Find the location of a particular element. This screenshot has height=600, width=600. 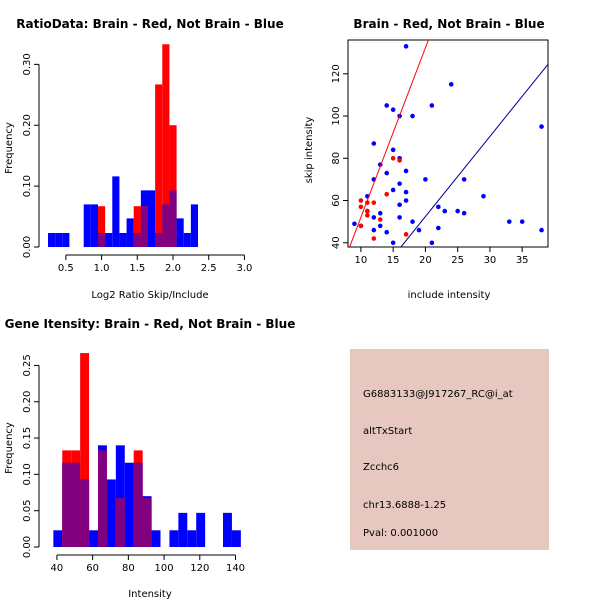

ratio-y-tick-label: 0.20 is located at coordinates (27, 125).